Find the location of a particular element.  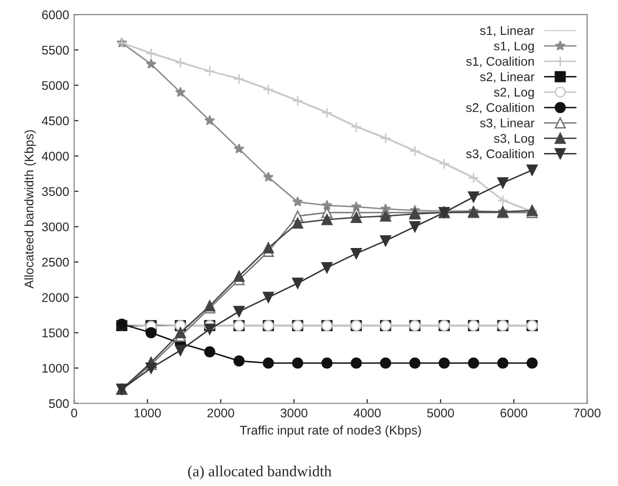

legend-label: s1, Coalition is located at coordinates (500, 62).